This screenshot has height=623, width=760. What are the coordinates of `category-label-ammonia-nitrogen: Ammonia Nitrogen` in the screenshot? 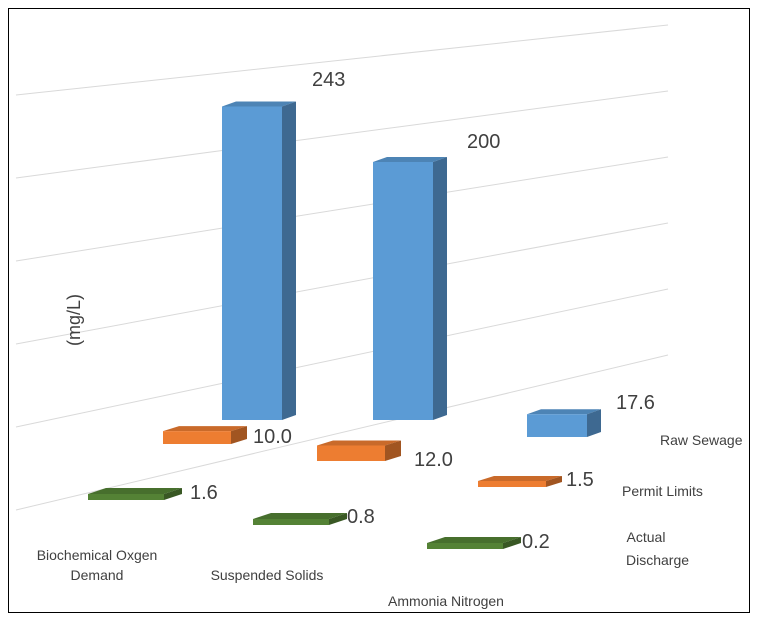 It's located at (446, 601).